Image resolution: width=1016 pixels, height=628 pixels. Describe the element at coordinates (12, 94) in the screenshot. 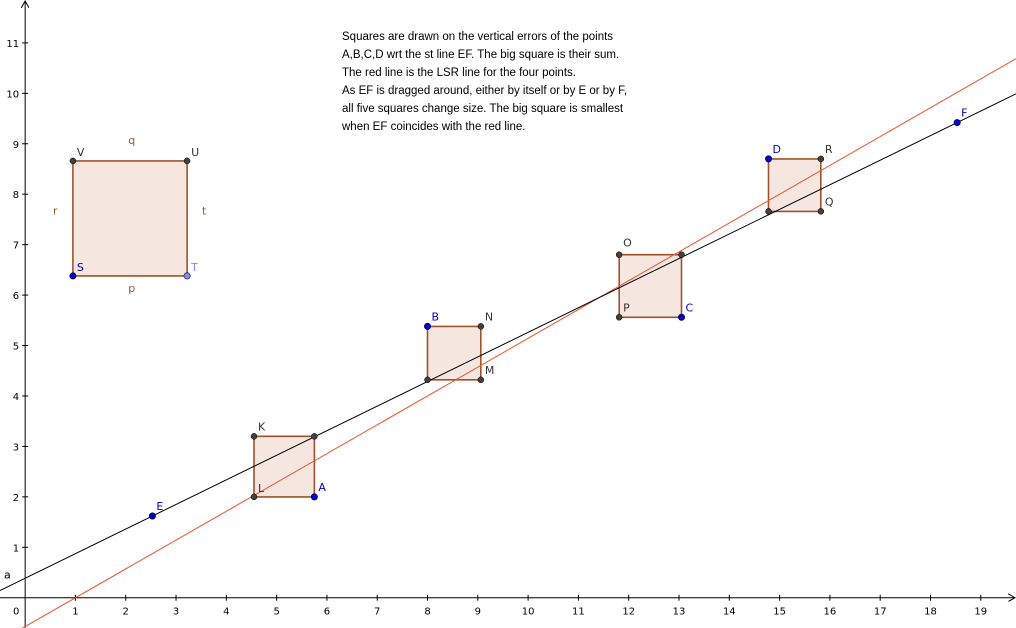

I see `y-tick-label: 10` at that location.